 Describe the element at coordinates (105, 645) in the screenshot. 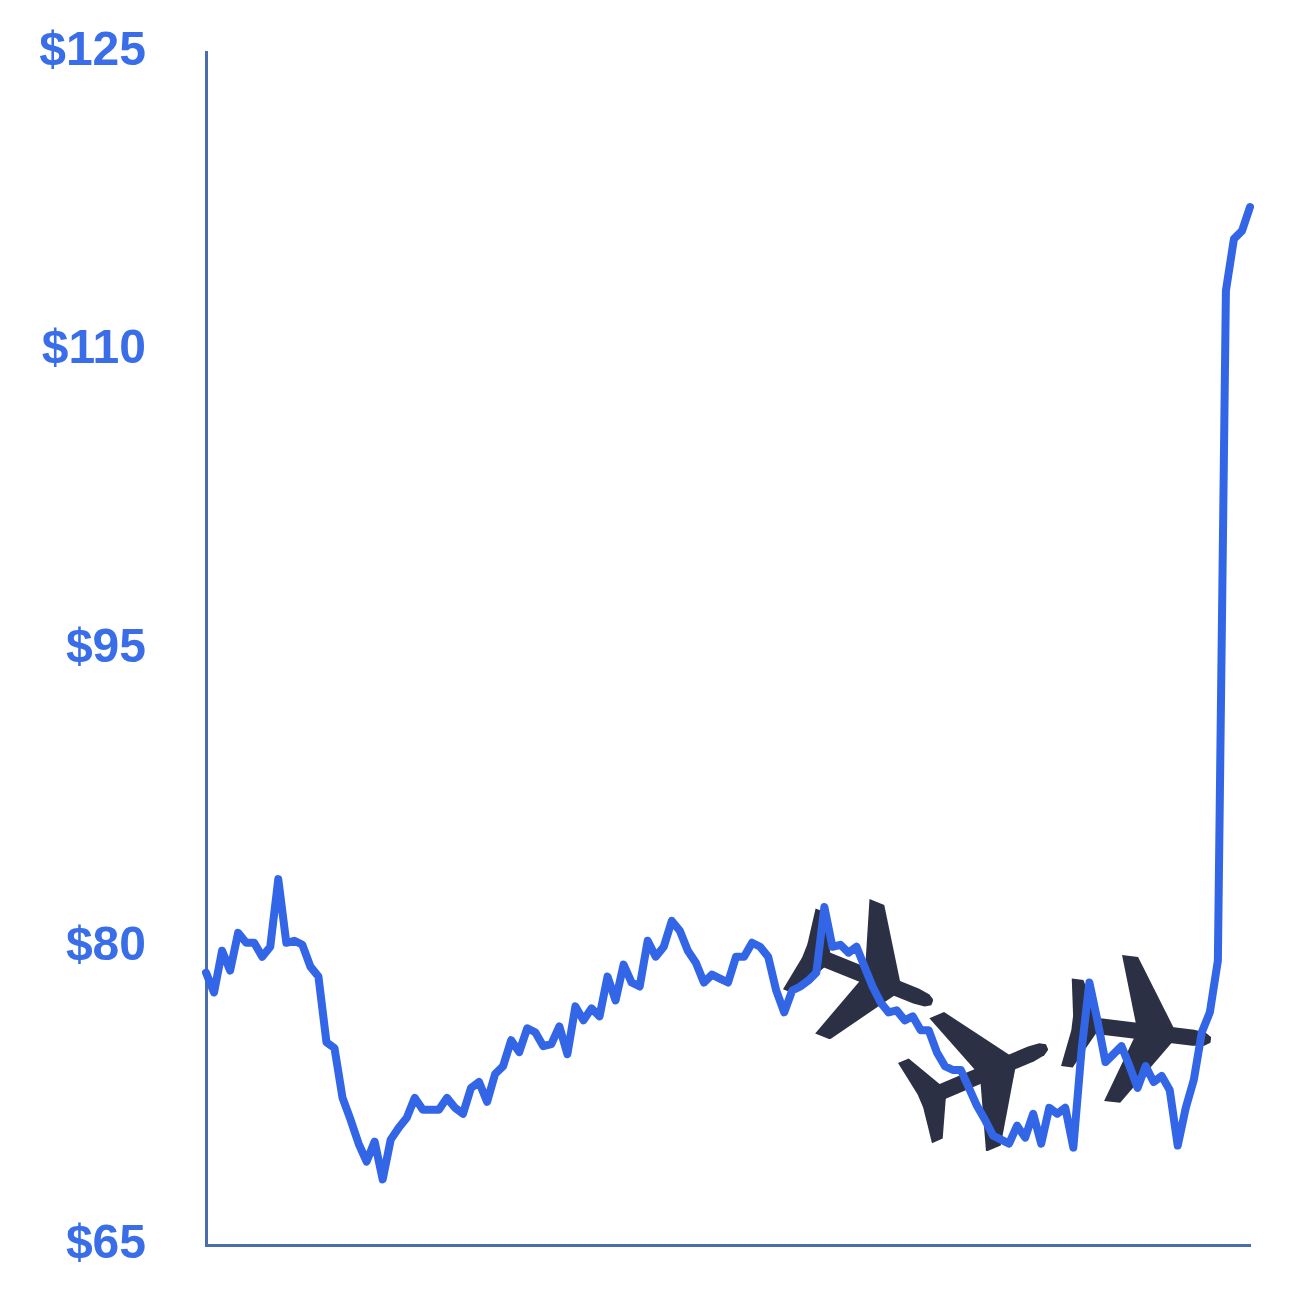

I see `y-tick-label: $95` at that location.